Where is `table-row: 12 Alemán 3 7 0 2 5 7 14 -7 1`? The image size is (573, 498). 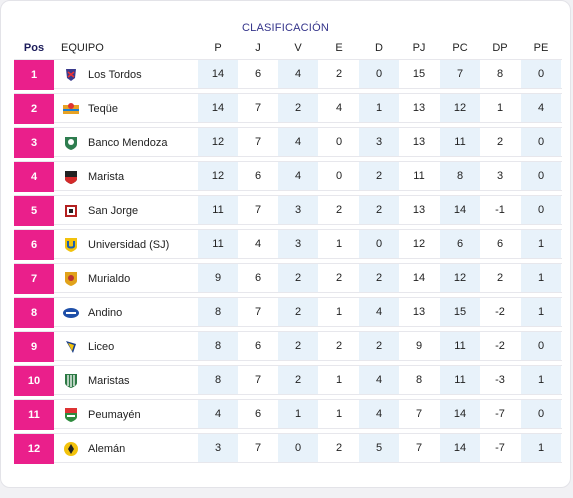
table-row: 12 Alemán 3 7 0 2 5 7 14 -7 1 is located at coordinates (288, 448).